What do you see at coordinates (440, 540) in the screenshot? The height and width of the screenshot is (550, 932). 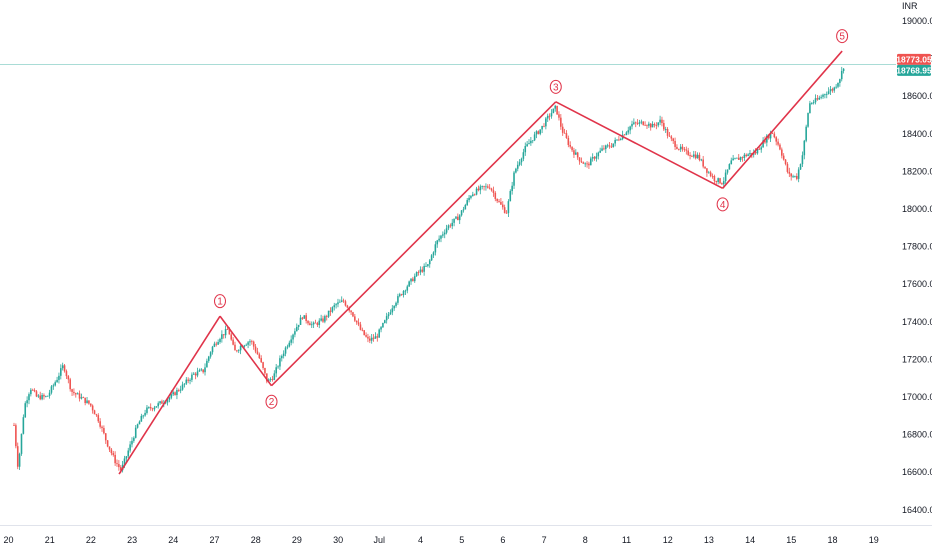 I see `time-axis: 20 21 22 23 24 27 28 29 30 Jul 4 5 6 7 8 11 12 13 14 15 18 19` at bounding box center [440, 540].